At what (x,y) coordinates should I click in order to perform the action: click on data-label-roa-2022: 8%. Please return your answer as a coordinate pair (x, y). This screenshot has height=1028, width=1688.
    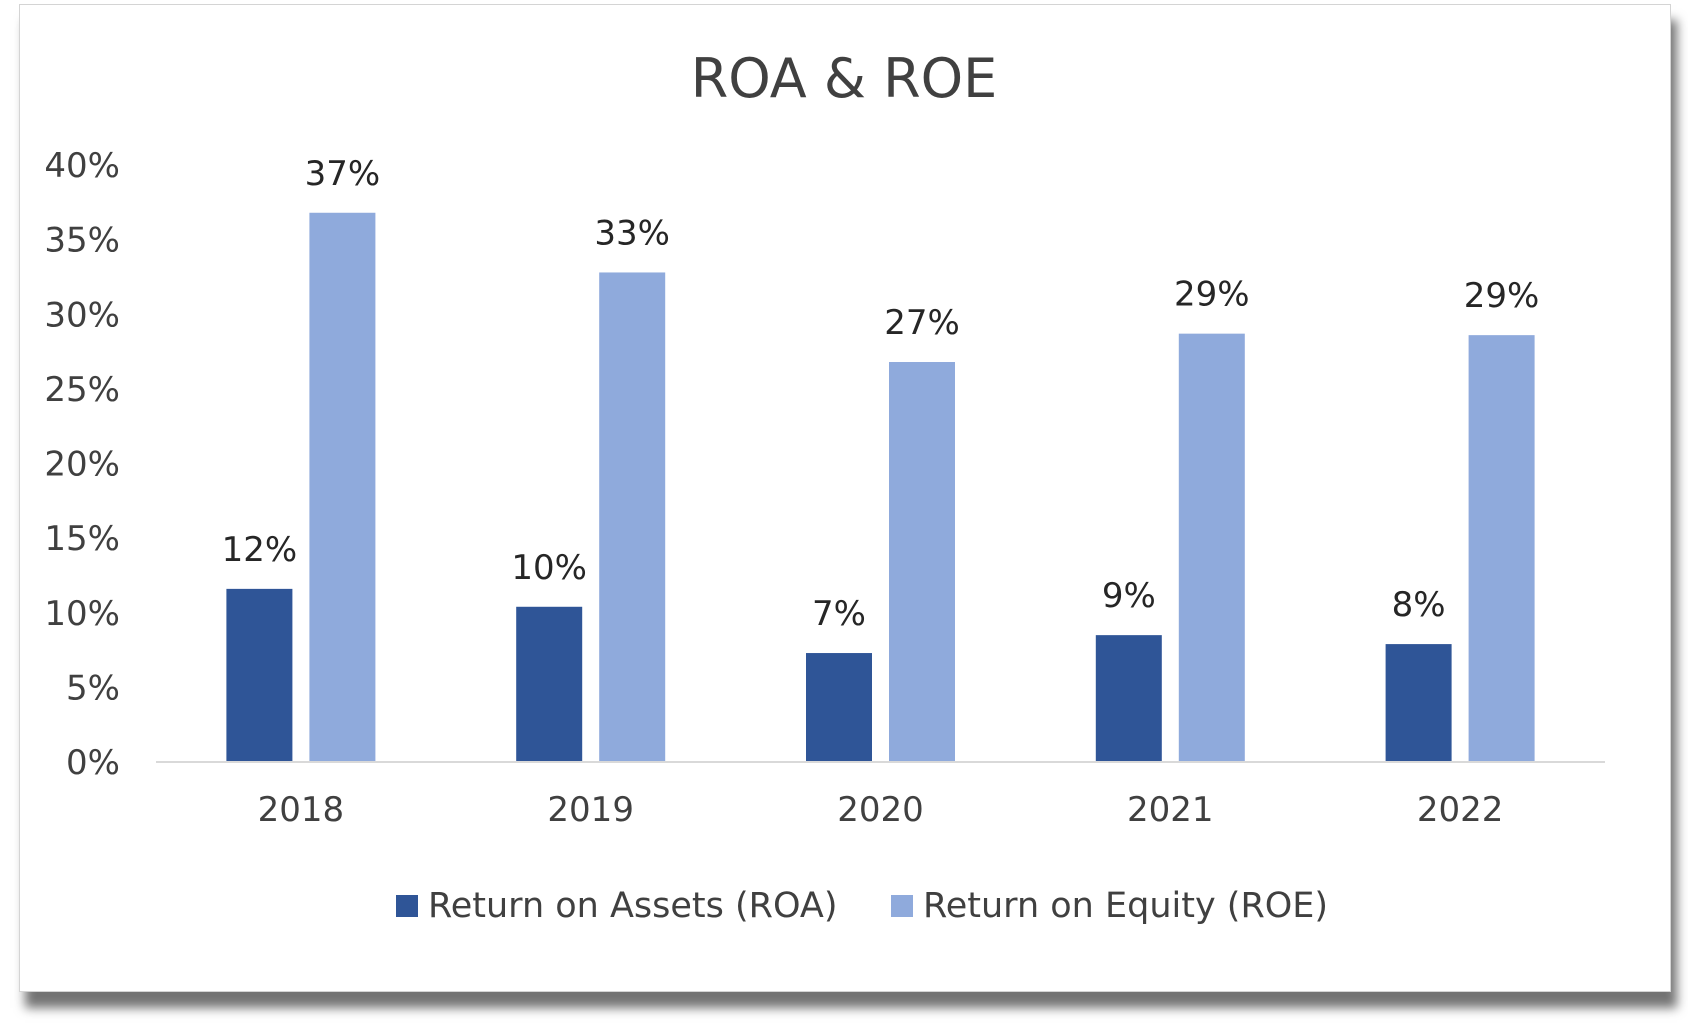
    Looking at the image, I should click on (1419, 605).